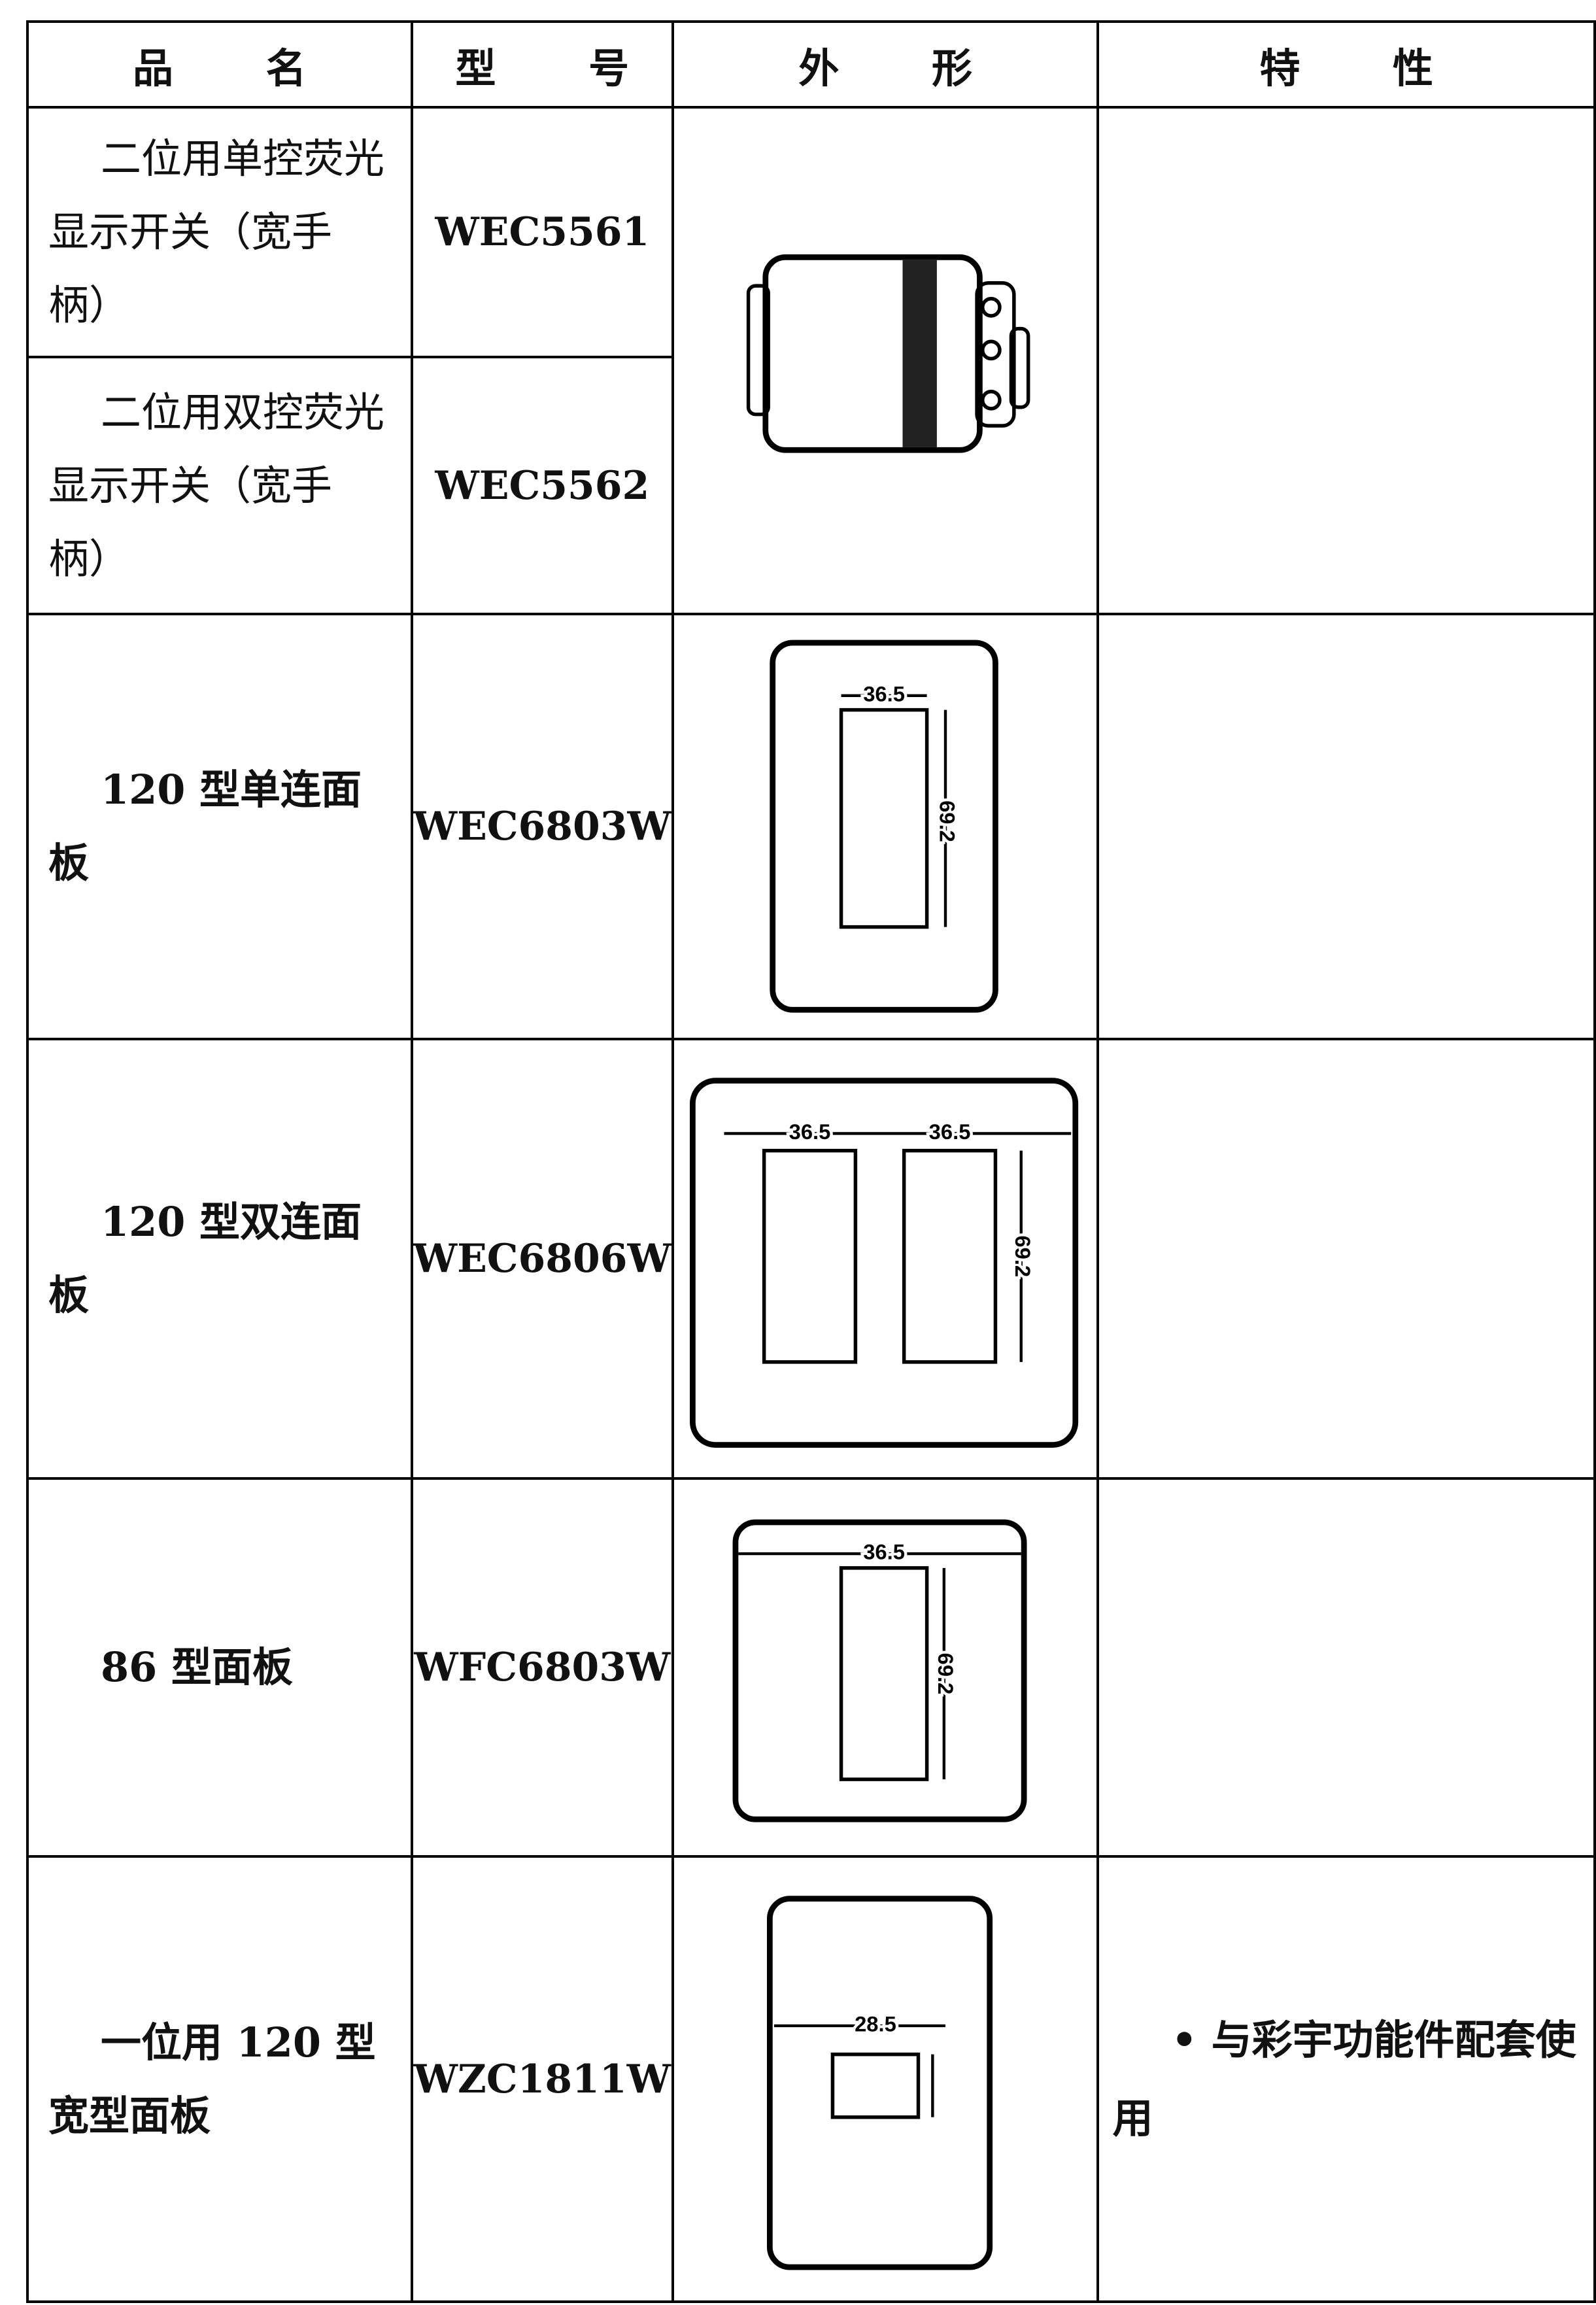  I want to click on product-name: 二位用双控荧光显示开关（宽手柄）, so click(220, 485).